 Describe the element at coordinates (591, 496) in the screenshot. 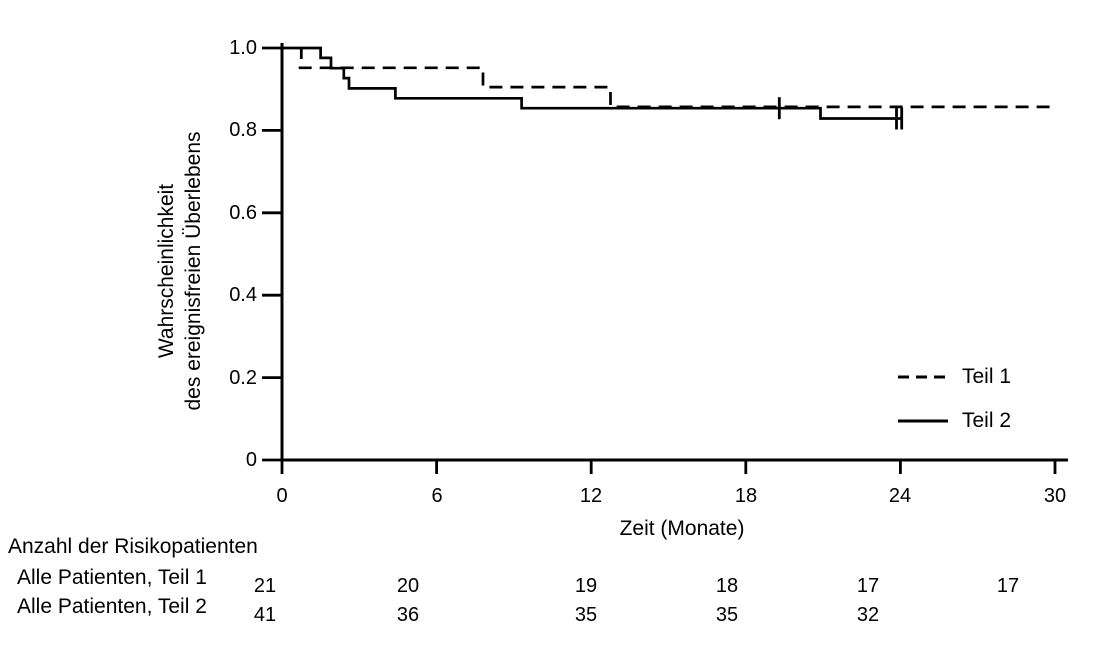

I see `x-tick-label-12: 12` at that location.